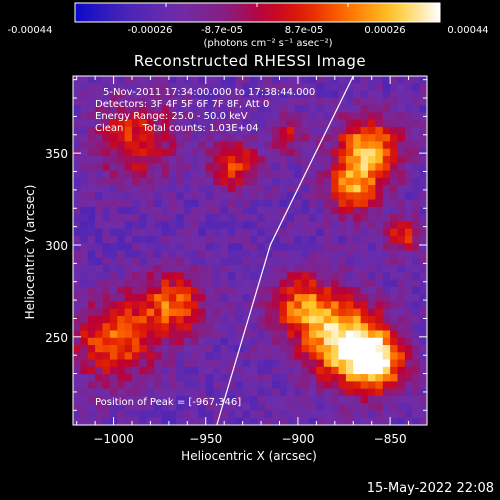 The height and width of the screenshot is (500, 500). Describe the element at coordinates (182, 104) in the screenshot. I see `annotation-detectors: Detectors: 3F 4F 5F 6F 7F 8F, Att 0` at that location.